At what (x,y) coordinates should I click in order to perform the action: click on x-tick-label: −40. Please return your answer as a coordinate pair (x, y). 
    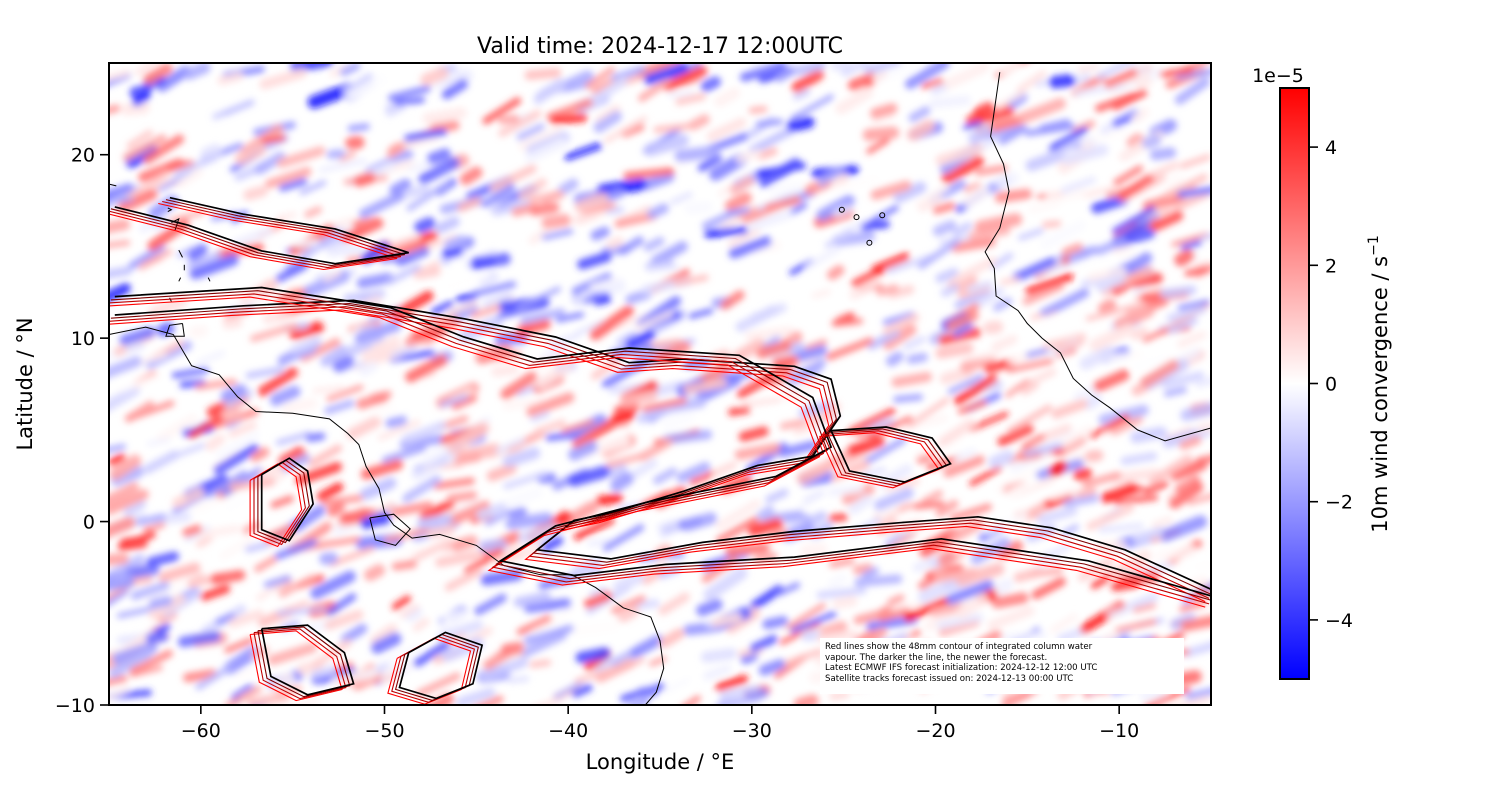
    Looking at the image, I should click on (568, 731).